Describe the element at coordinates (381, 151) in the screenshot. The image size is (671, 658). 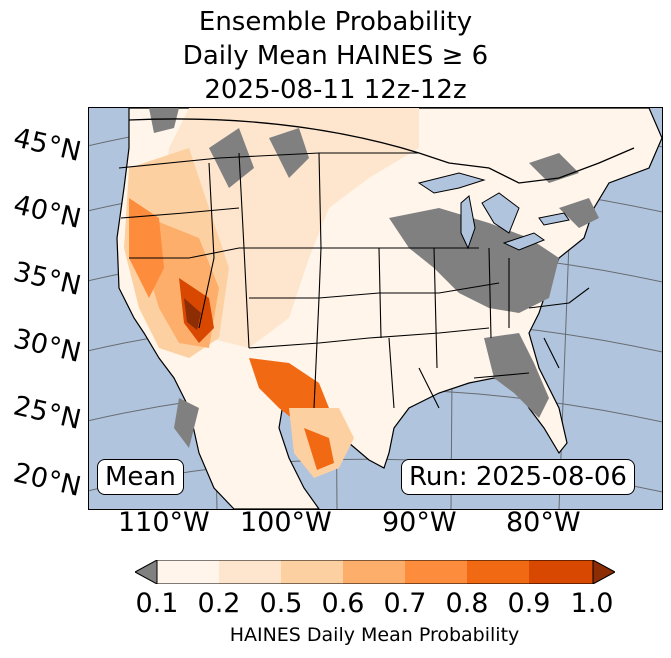
I see `canada-border` at that location.